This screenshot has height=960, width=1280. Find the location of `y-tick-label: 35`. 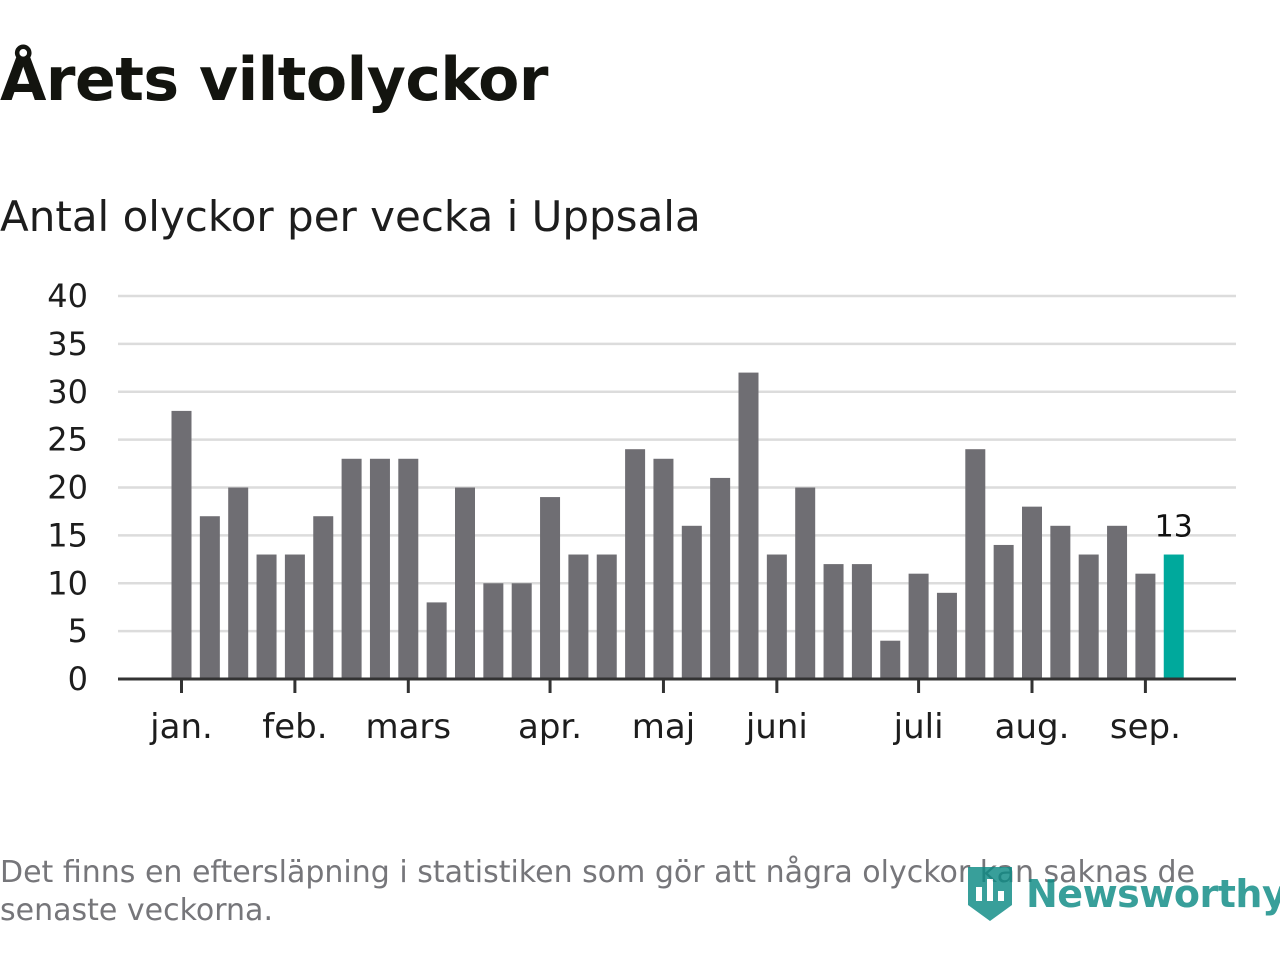

y-tick-label: 35 is located at coordinates (67, 344).